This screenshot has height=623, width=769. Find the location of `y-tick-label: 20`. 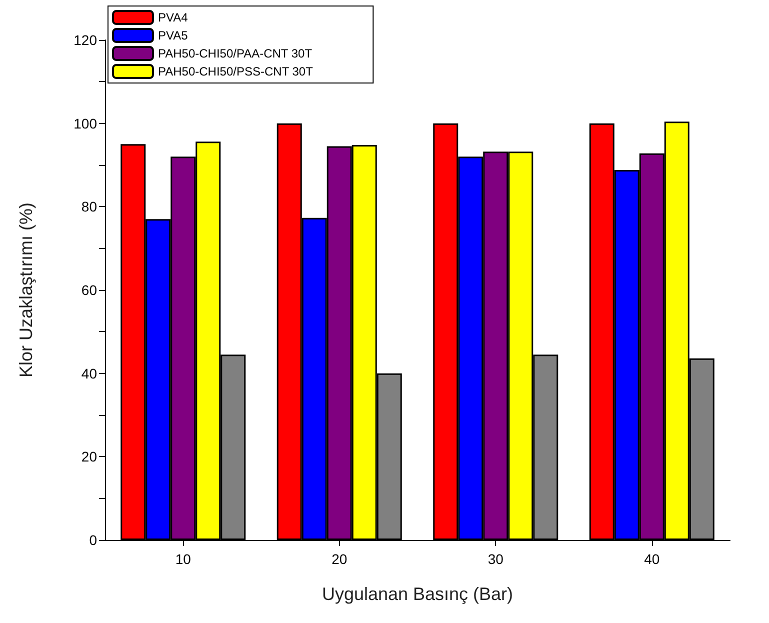

y-tick-label: 20 is located at coordinates (89, 456).